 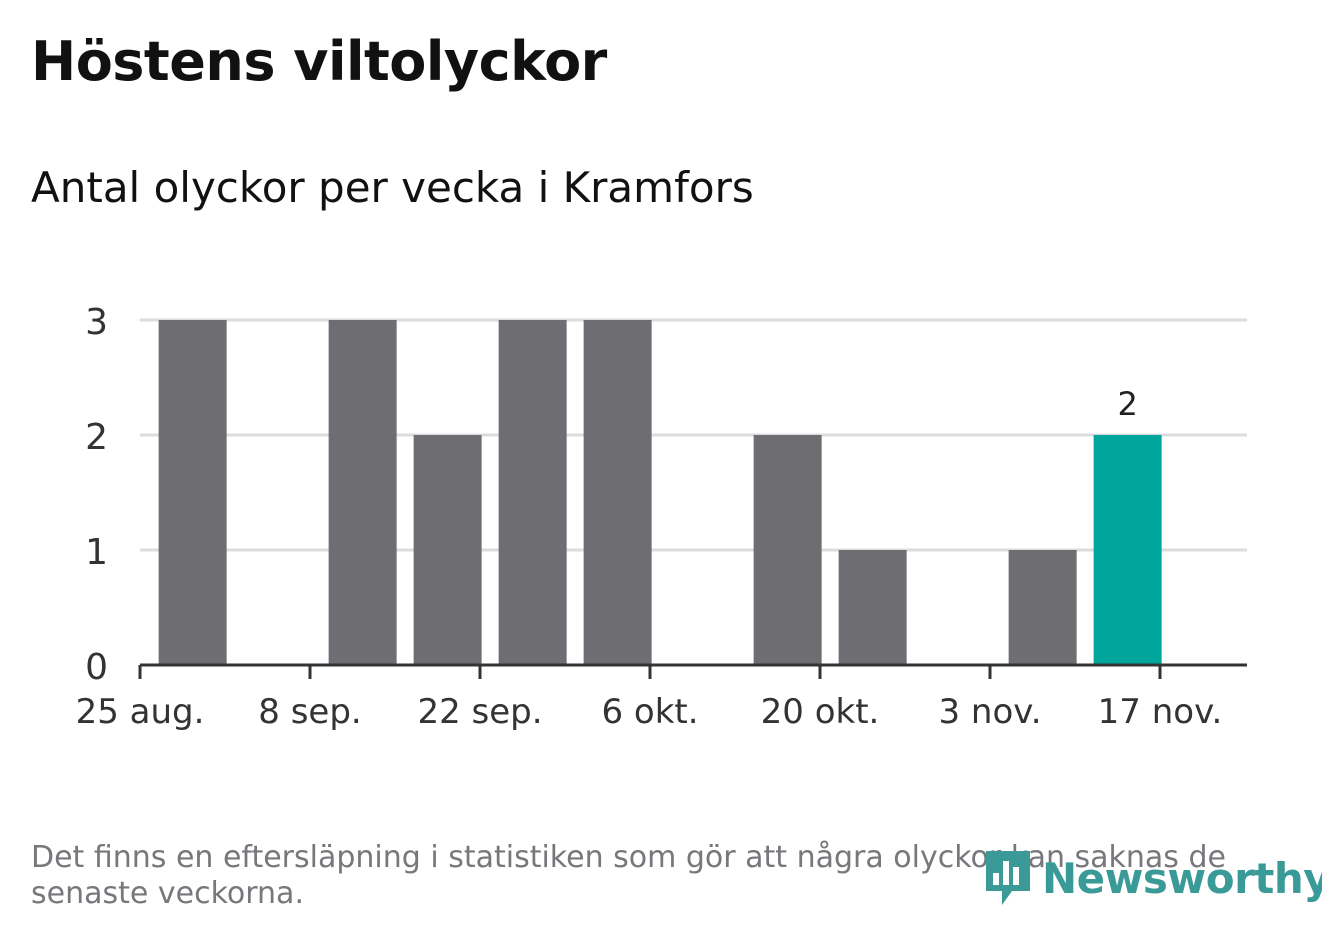 I want to click on y-tick-label: 0, so click(x=96, y=667).